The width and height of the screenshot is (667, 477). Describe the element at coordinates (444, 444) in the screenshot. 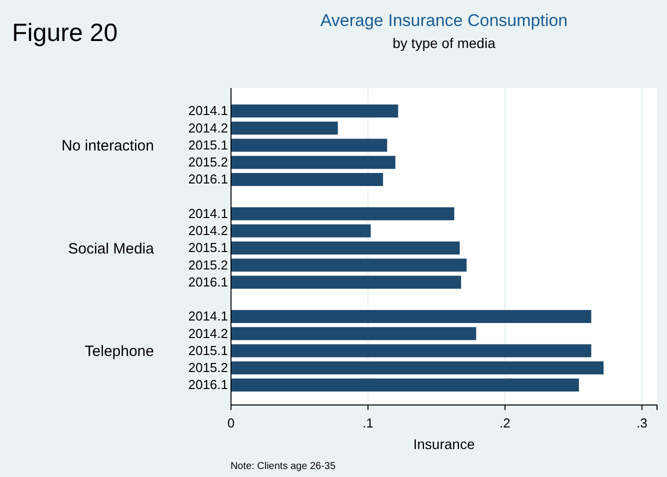

I see `x-axis-title: Insurance` at that location.